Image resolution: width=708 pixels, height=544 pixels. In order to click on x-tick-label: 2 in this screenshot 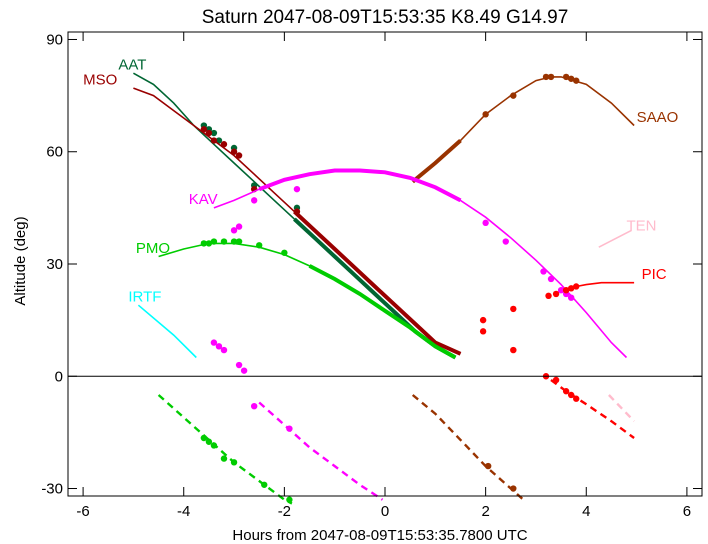, I will do `click(485, 511)`.